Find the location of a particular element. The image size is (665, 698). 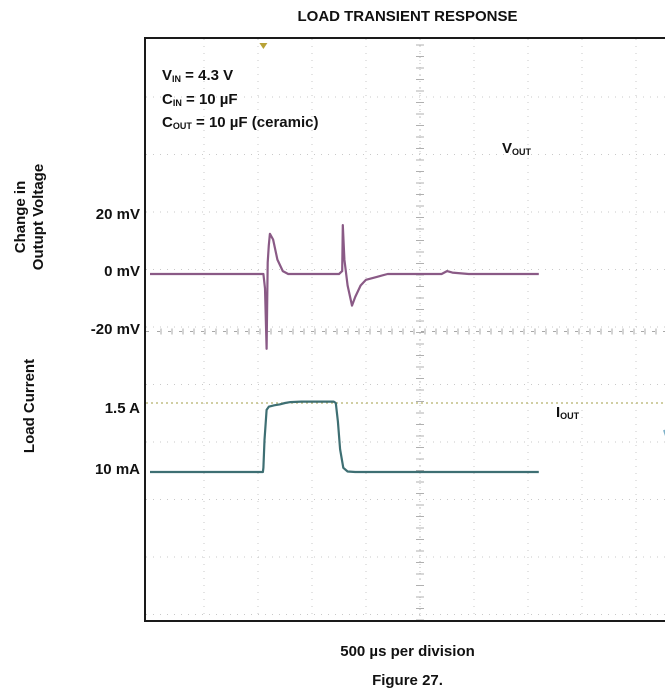

tick-label-20mv: 20 mV is located at coordinates (117, 214).